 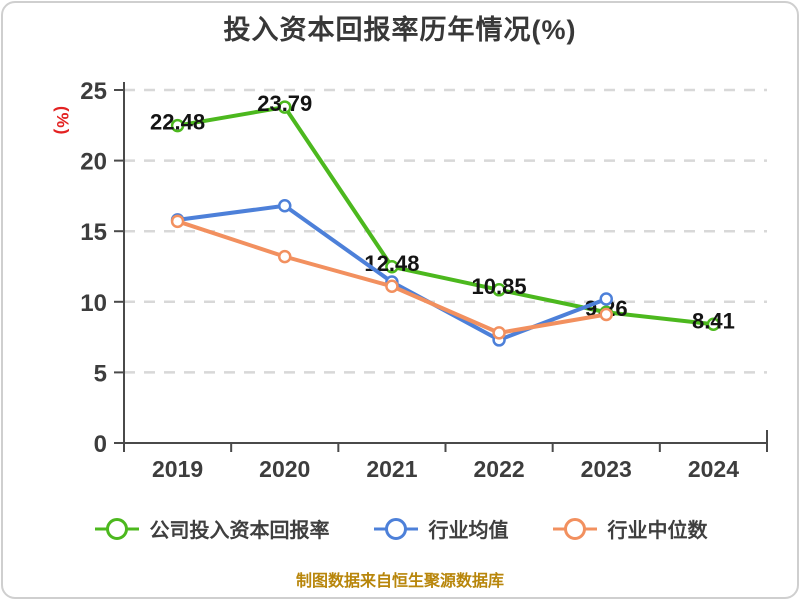 What do you see at coordinates (498, 469) in the screenshot?
I see `x-tick-label: 2022` at bounding box center [498, 469].